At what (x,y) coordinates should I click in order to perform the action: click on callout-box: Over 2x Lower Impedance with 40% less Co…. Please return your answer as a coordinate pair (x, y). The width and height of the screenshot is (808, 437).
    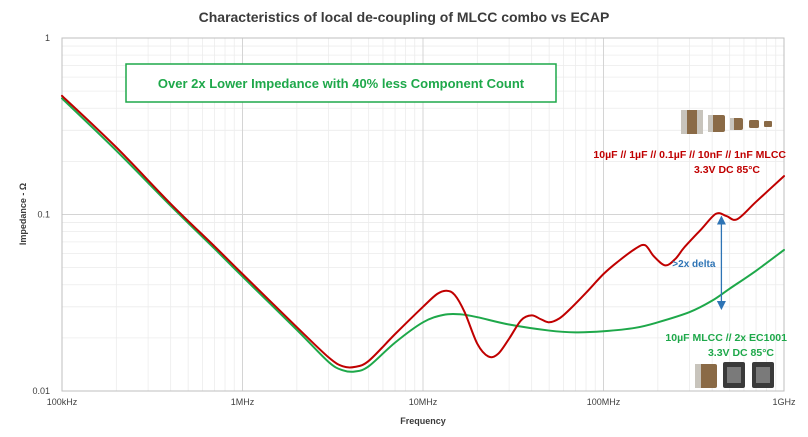
    Looking at the image, I should click on (341, 83).